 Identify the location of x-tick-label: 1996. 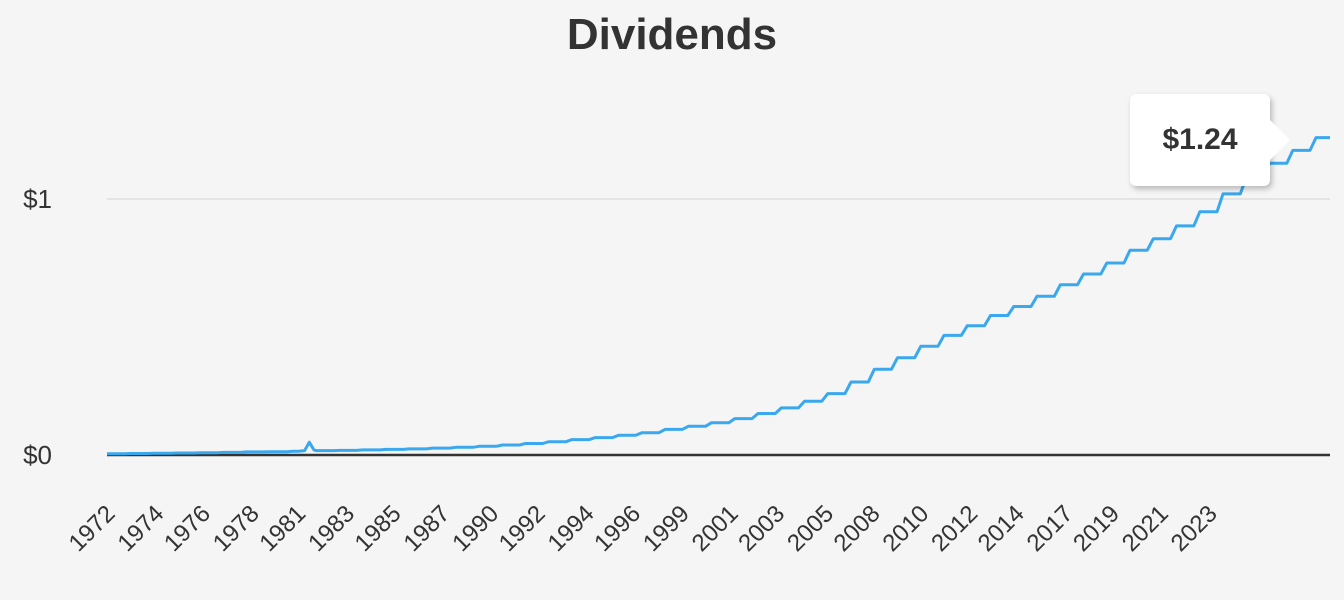
(617, 528).